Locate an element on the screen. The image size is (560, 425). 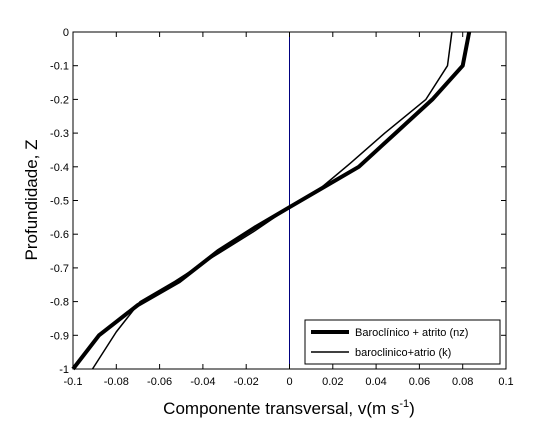
y-tick-label: -1 is located at coordinates (64, 370).